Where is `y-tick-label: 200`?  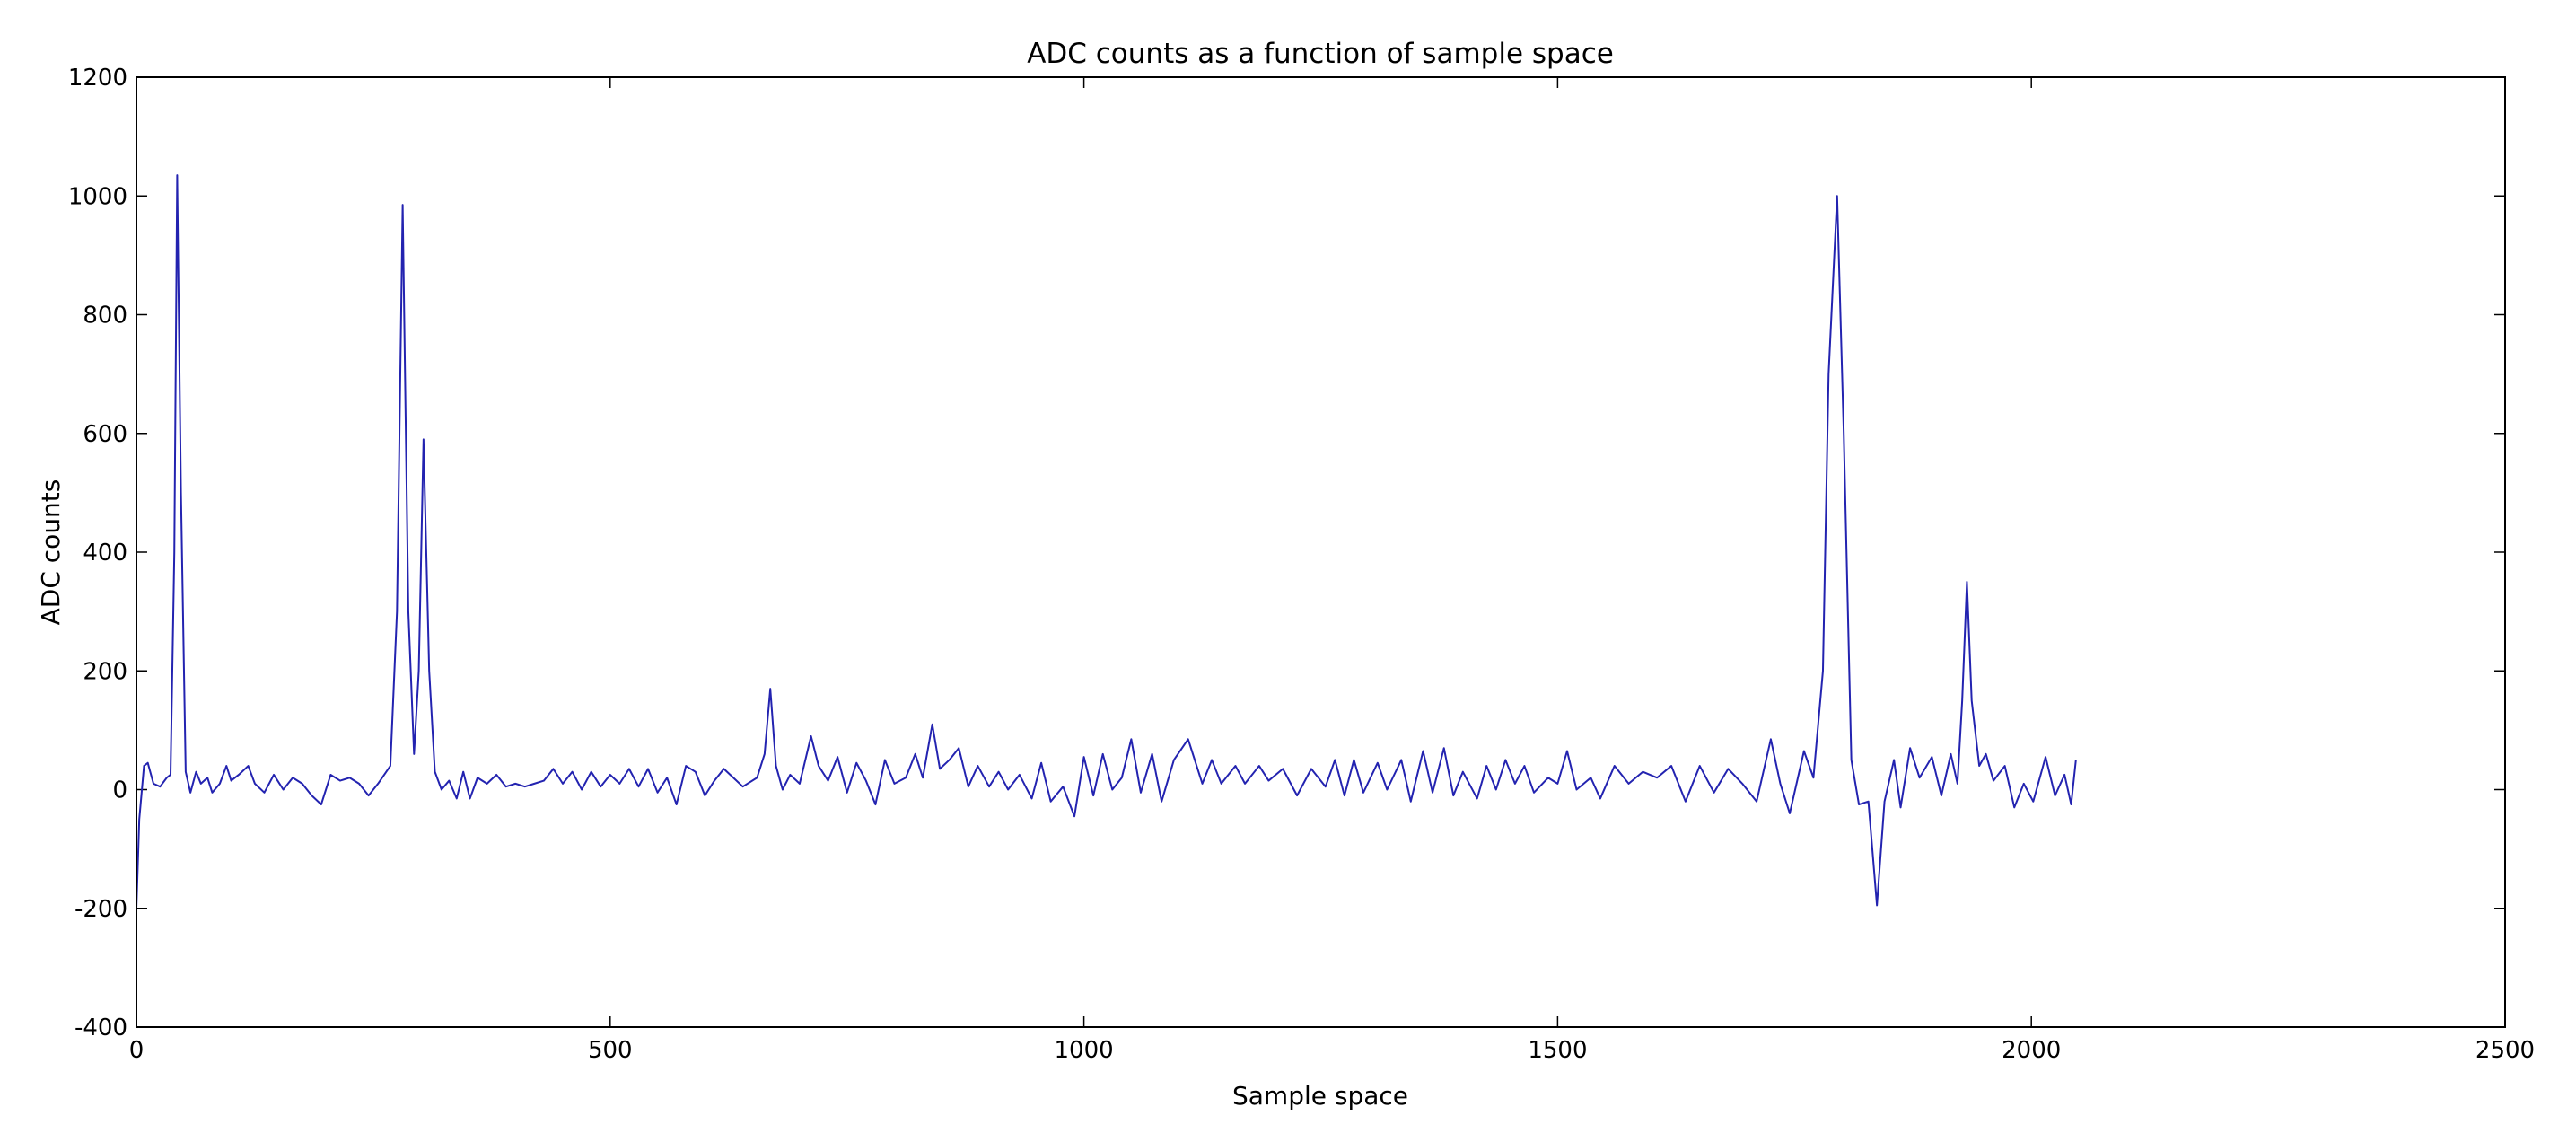 y-tick-label: 200 is located at coordinates (105, 671).